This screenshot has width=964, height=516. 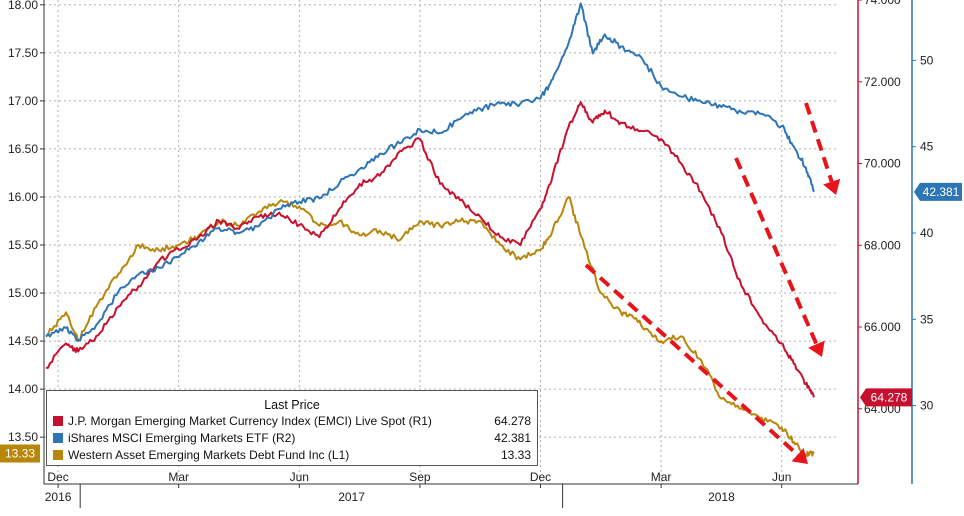 I want to click on left-axis-tick-label: 13.50, so click(x=23, y=437).